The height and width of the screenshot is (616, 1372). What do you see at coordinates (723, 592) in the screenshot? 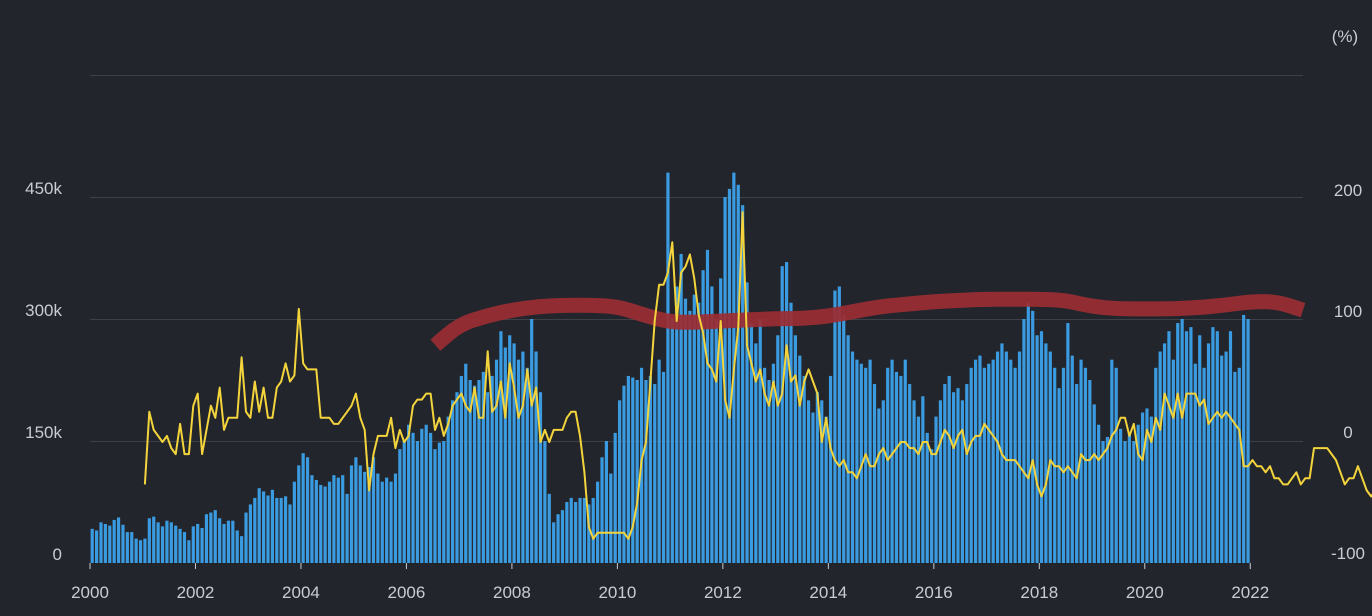
I see `x-tick-label: 2012` at bounding box center [723, 592].